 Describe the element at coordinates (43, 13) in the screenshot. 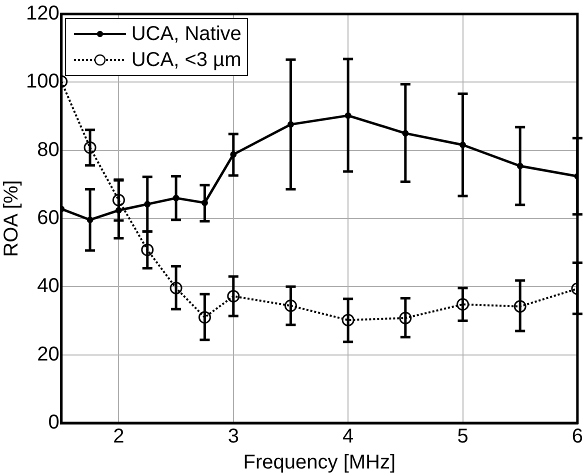

I see `y-tick-label: 120` at that location.